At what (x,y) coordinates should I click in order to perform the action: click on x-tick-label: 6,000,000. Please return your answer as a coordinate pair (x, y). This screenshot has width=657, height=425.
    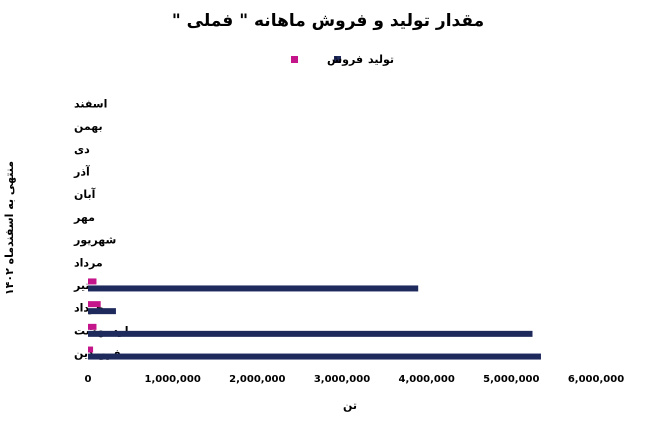
    Looking at the image, I should click on (596, 379).